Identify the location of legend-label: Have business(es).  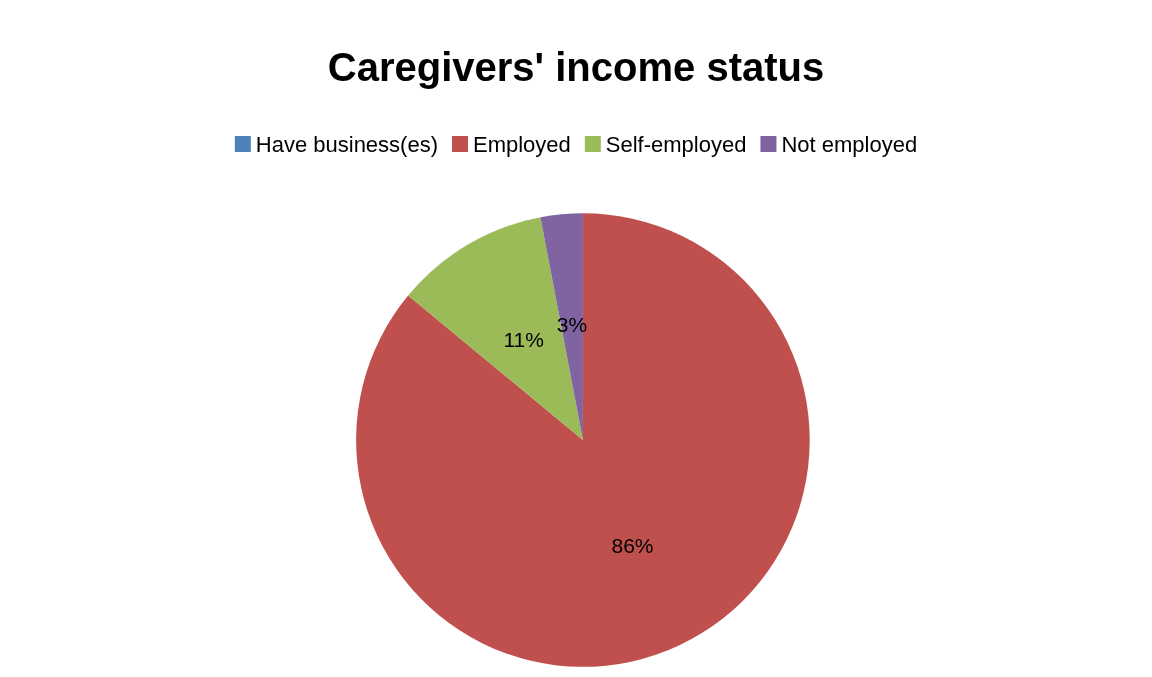
(346, 144).